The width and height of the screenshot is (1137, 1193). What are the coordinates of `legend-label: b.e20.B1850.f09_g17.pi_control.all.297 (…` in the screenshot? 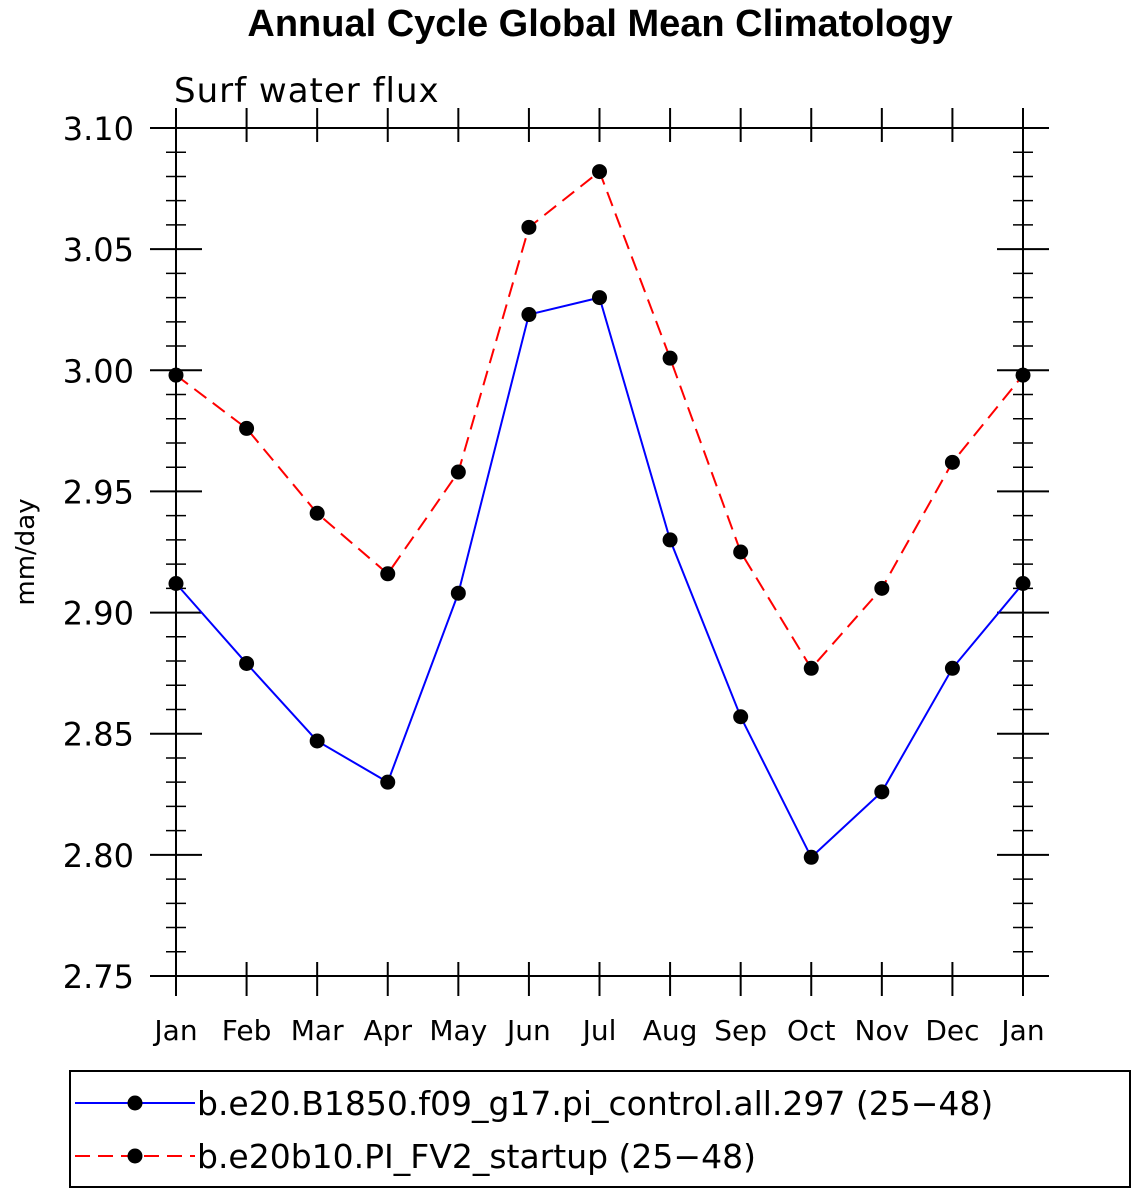 It's located at (595, 1103).